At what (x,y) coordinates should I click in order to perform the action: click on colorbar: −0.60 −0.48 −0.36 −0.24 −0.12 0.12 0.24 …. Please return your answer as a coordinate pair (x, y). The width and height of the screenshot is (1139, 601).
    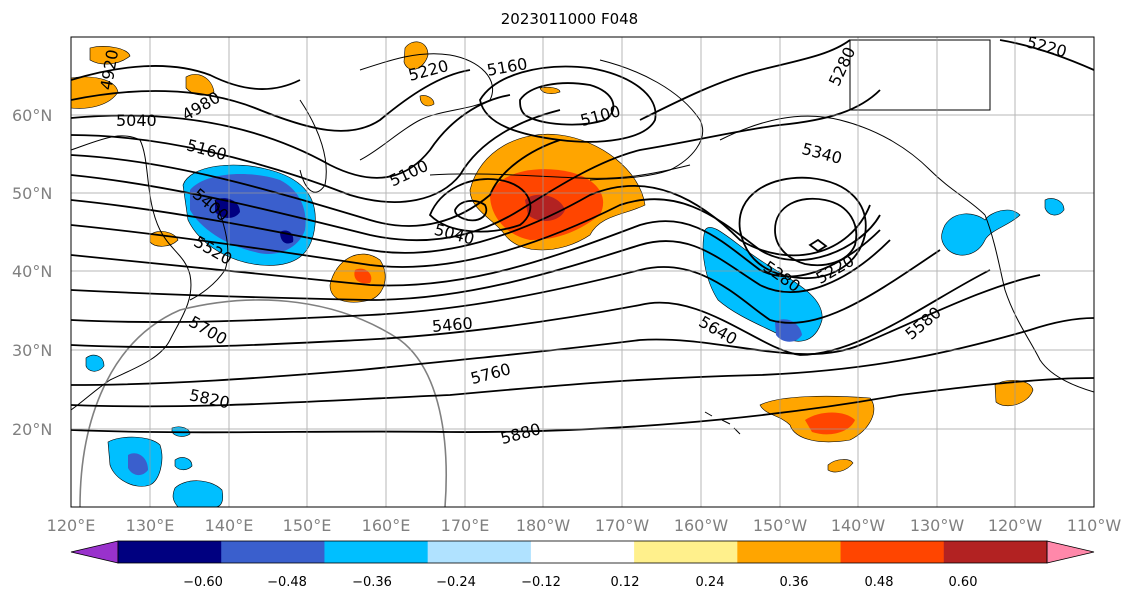
    Looking at the image, I should click on (582, 565).